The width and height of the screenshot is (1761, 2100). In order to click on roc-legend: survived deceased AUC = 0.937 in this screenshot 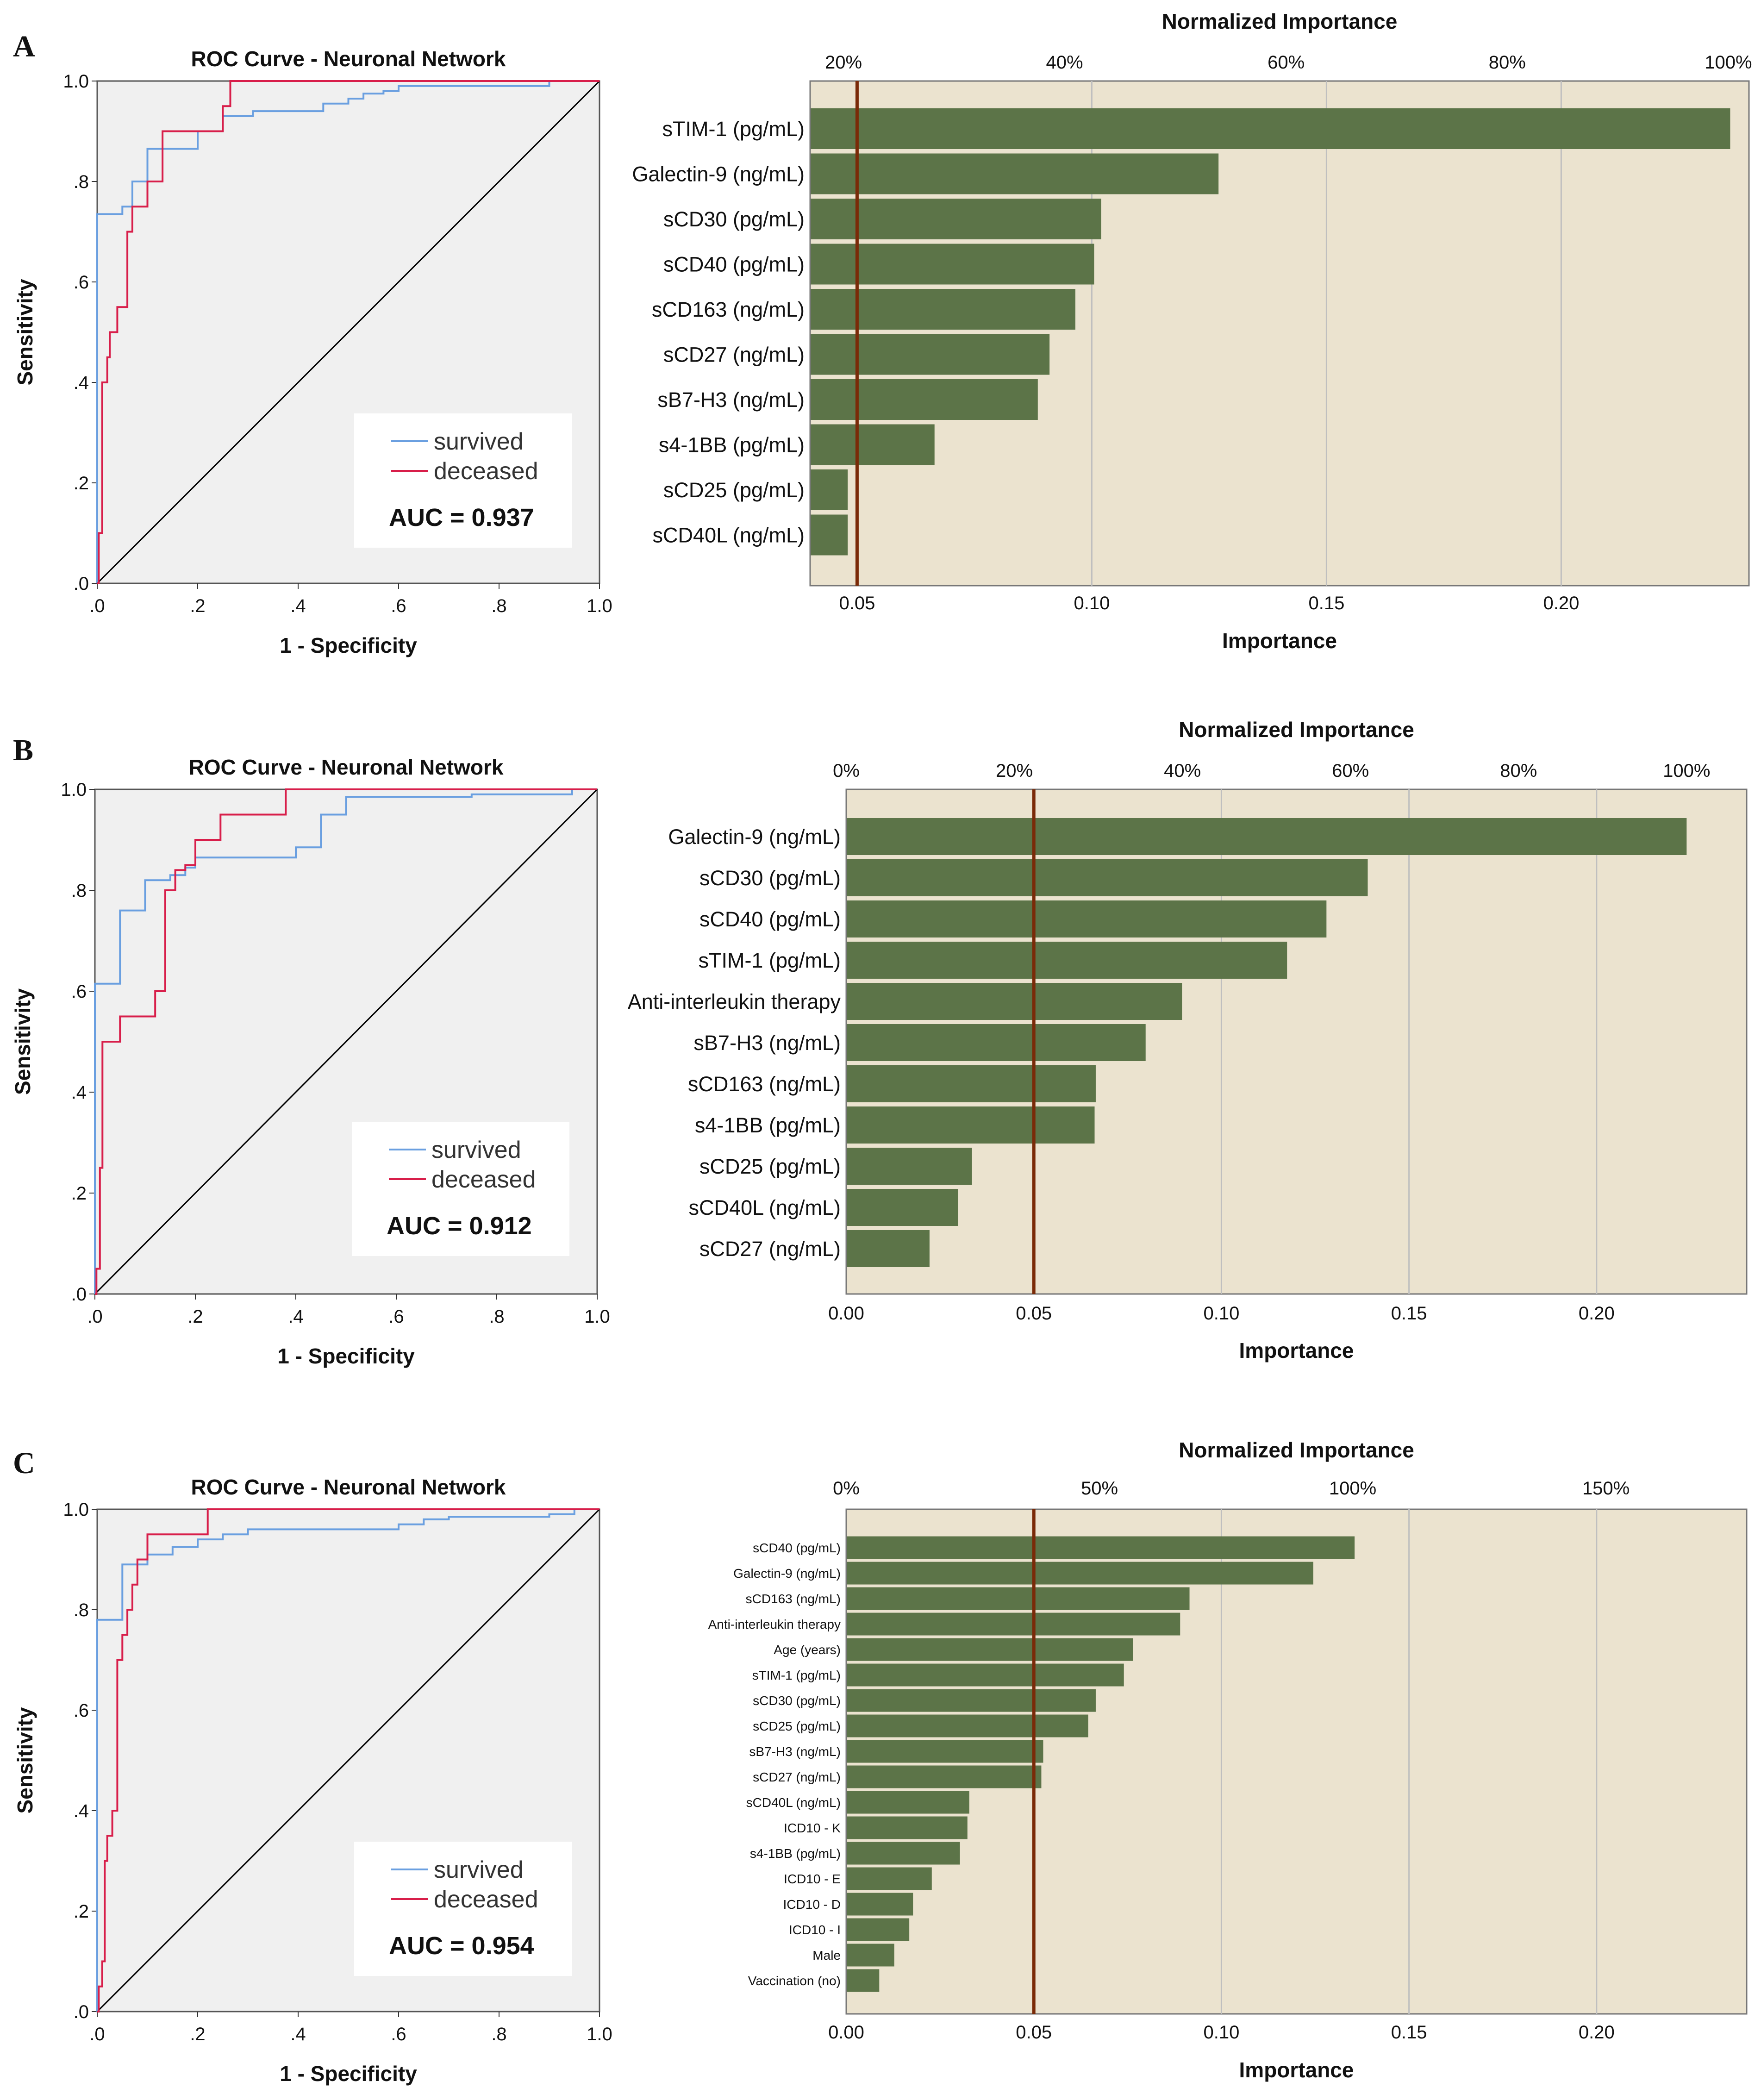, I will do `click(463, 481)`.